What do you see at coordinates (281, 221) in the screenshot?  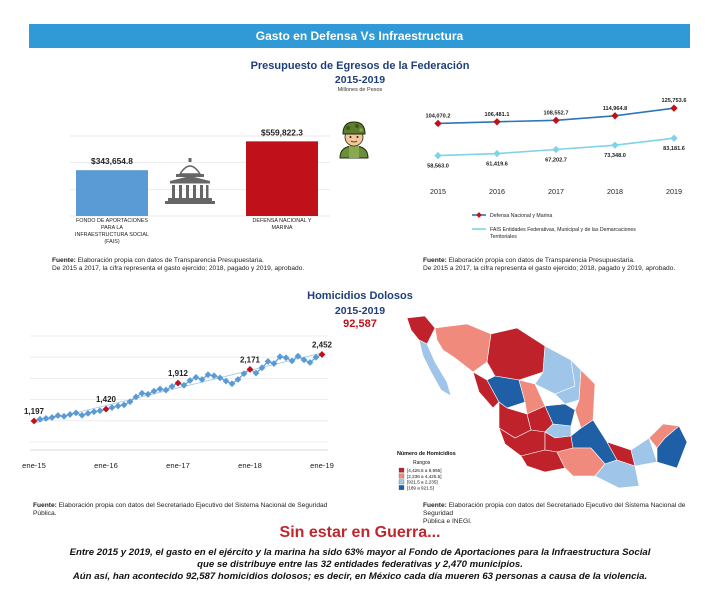 I see `bar-category-label-1: DEFENSA NACIONAL Y` at bounding box center [281, 221].